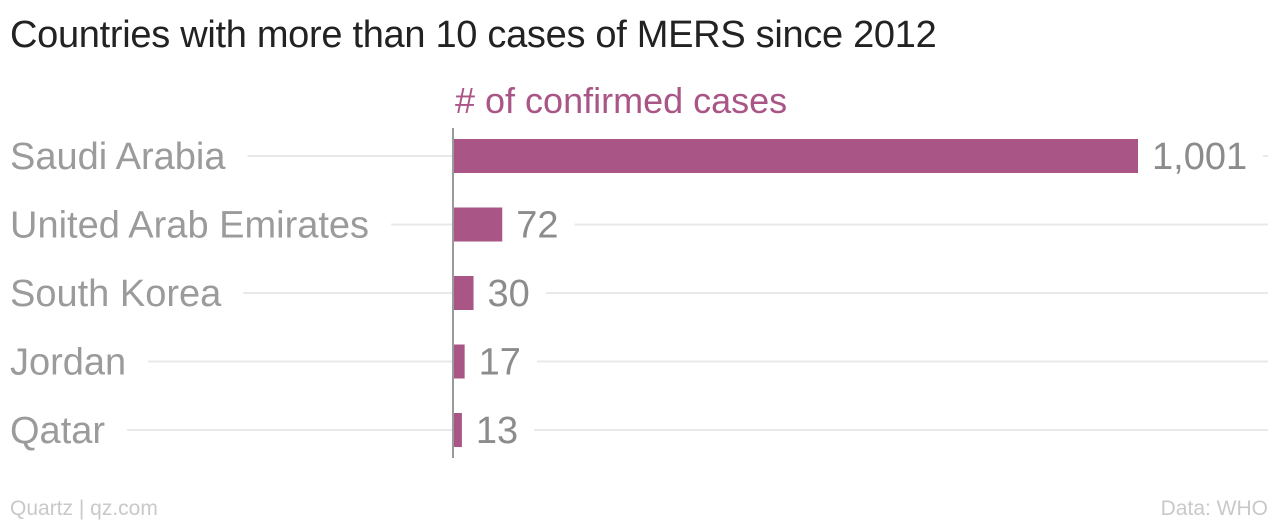 This screenshot has width=1280, height=526. What do you see at coordinates (116, 294) in the screenshot?
I see `category-label: South Korea` at bounding box center [116, 294].